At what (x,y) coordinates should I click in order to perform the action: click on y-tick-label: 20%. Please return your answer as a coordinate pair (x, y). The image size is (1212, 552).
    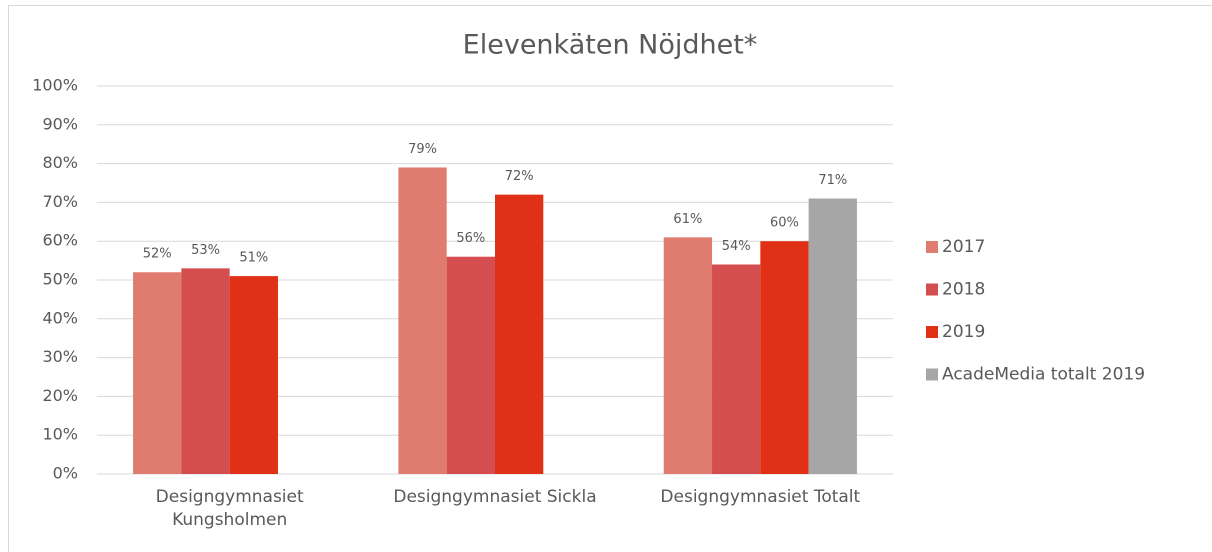
    Looking at the image, I should click on (60, 395).